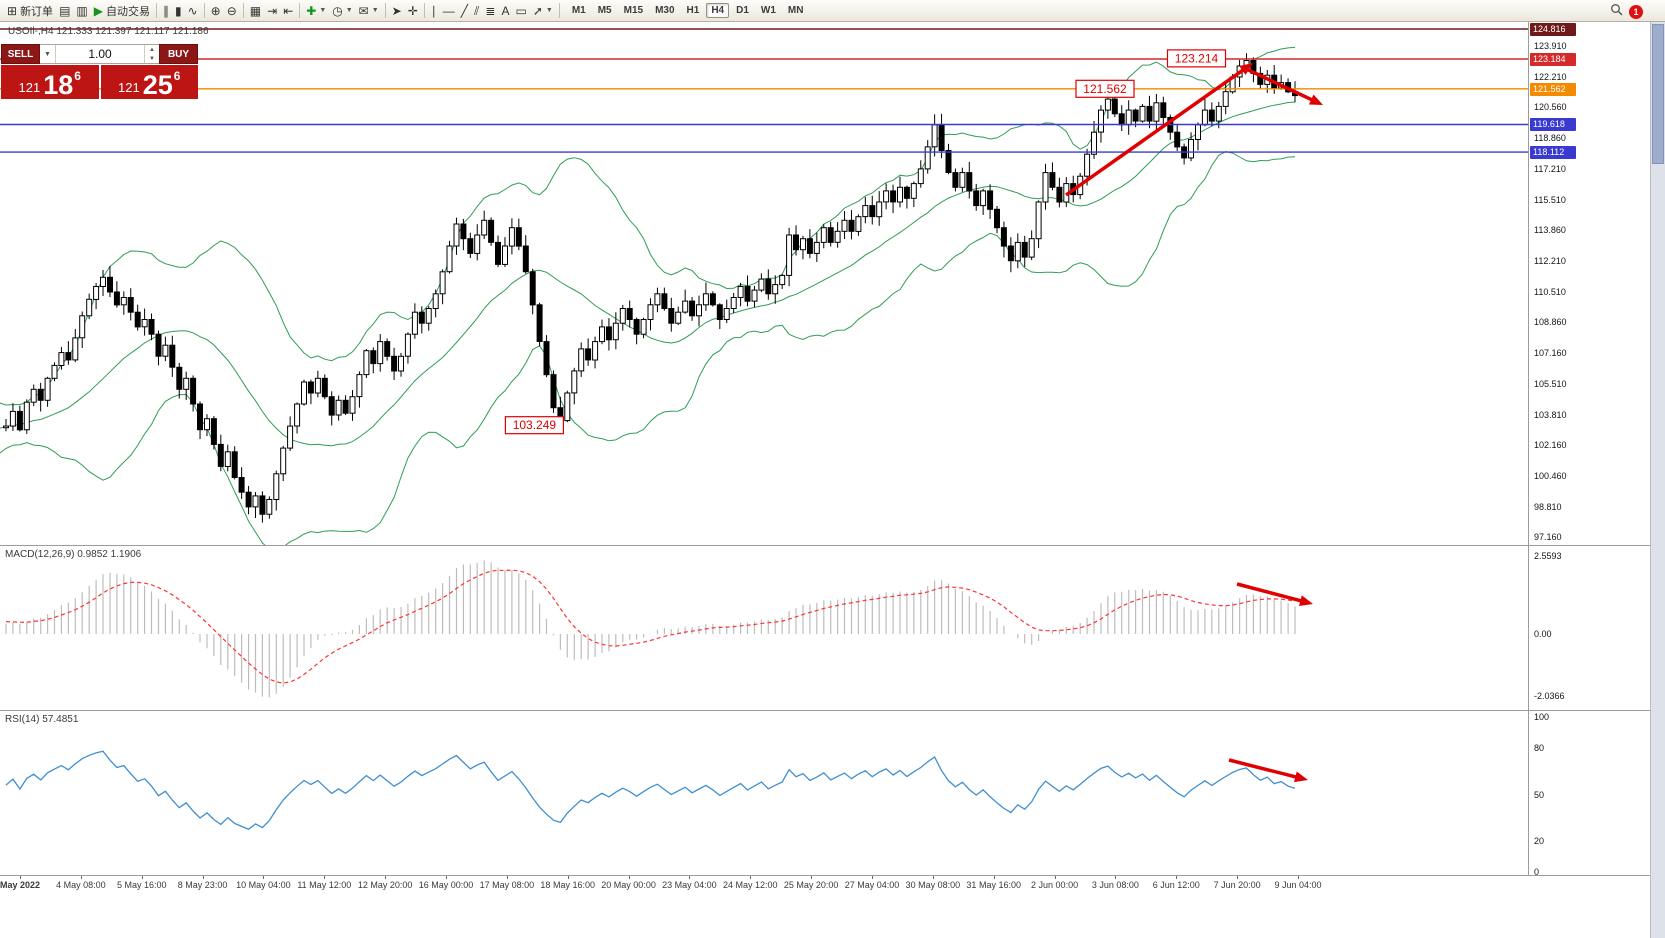 This screenshot has width=1665, height=938. Describe the element at coordinates (449, 11) in the screenshot. I see `horizontal-line-button: ―` at that location.